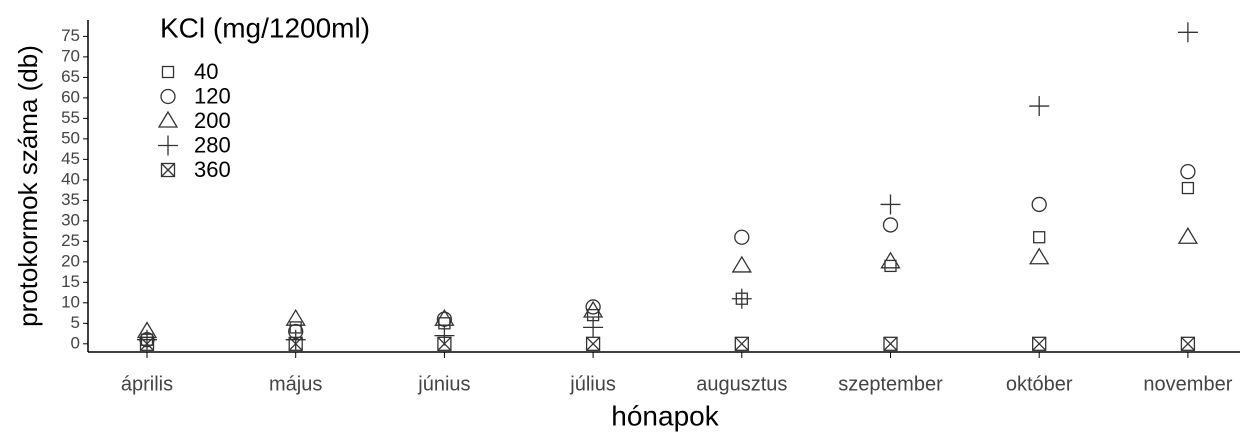  Describe the element at coordinates (70, 219) in the screenshot. I see `y-tick-label: 30` at that location.